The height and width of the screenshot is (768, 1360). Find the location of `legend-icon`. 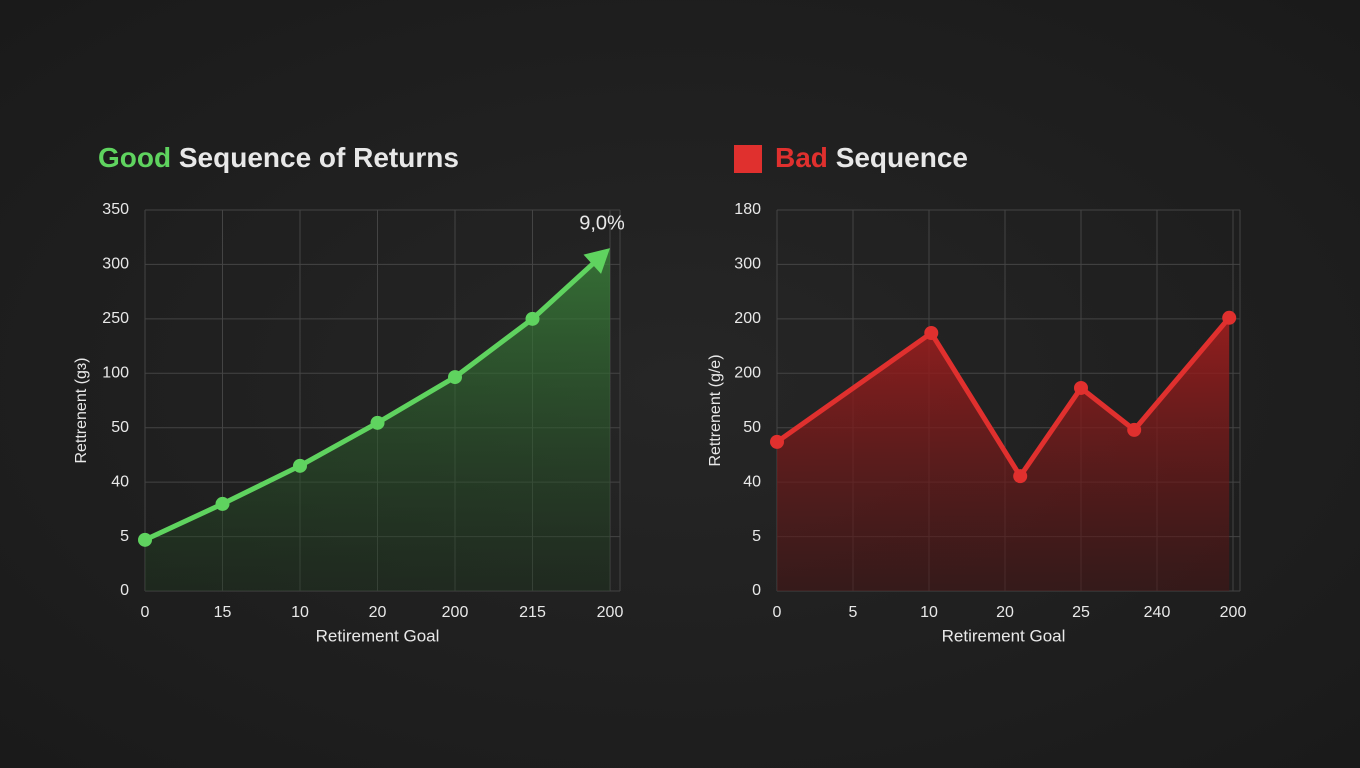

legend-icon is located at coordinates (748, 159).